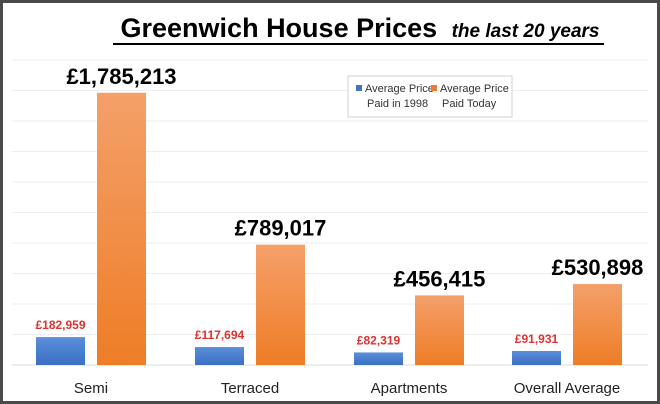  Describe the element at coordinates (281, 228) in the screenshot. I see `data-label: £789,017` at that location.